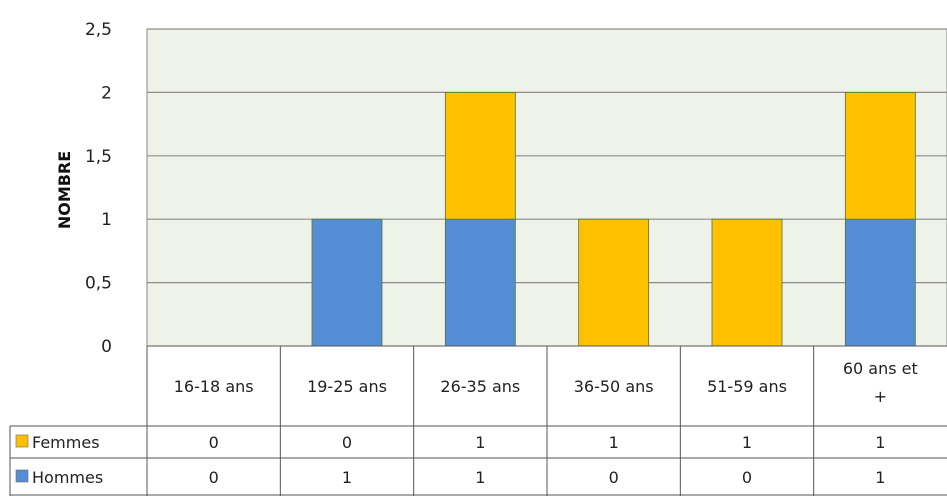 Image resolution: width=947 pixels, height=496 pixels. I want to click on category-label: +, so click(880, 396).